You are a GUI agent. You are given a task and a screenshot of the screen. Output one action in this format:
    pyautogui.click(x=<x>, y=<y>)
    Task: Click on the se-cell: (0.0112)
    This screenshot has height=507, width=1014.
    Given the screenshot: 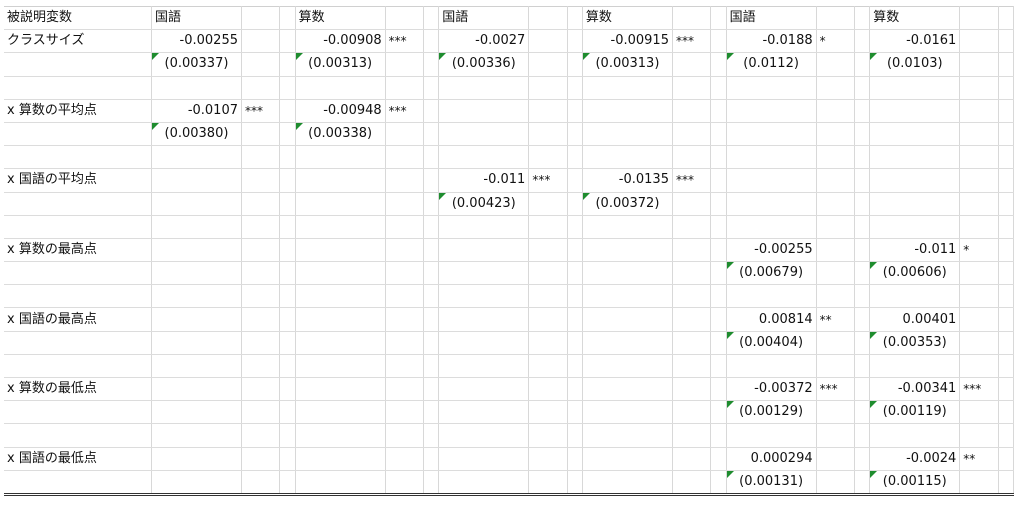 What is the action you would take?
    pyautogui.click(x=771, y=64)
    